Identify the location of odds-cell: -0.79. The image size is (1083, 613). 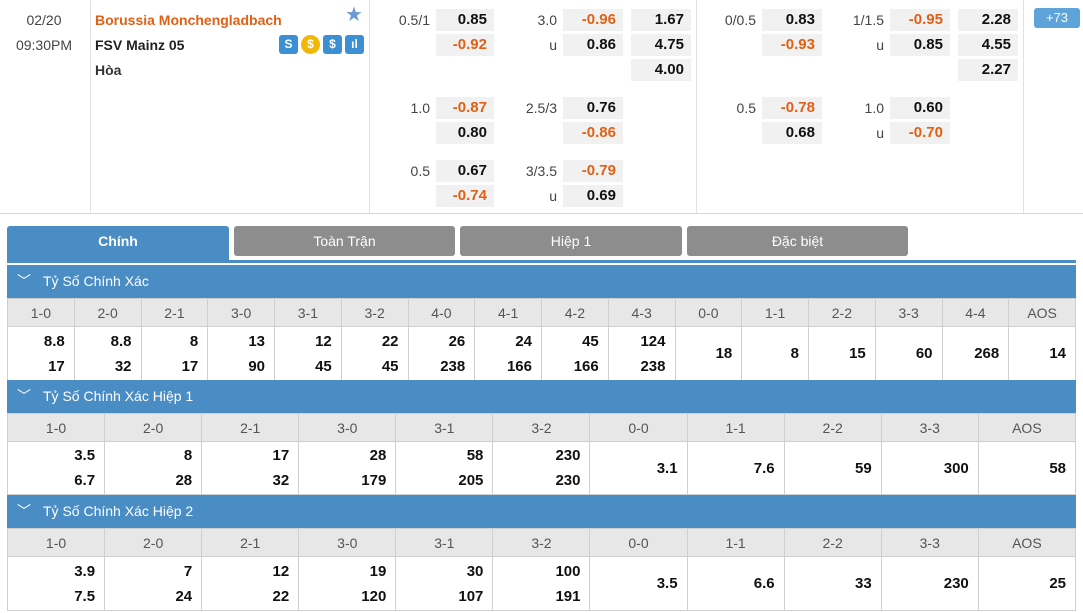
(593, 171).